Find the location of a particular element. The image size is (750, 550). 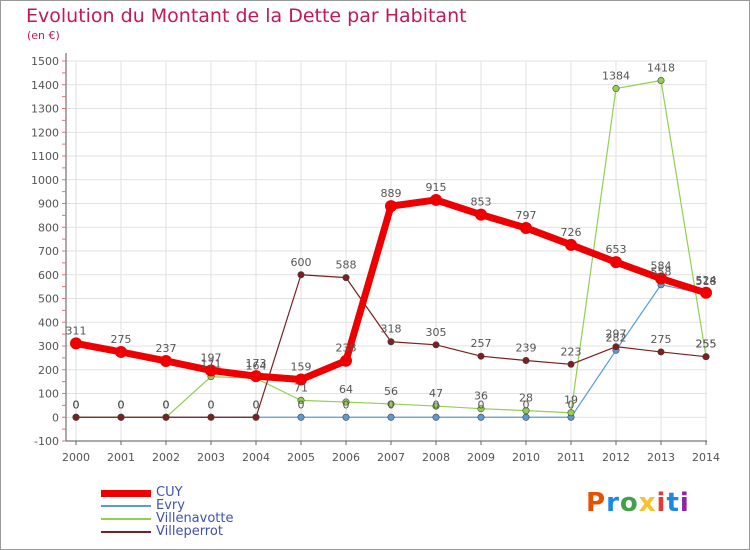

y-tick-label: 1300 is located at coordinates (45, 109).